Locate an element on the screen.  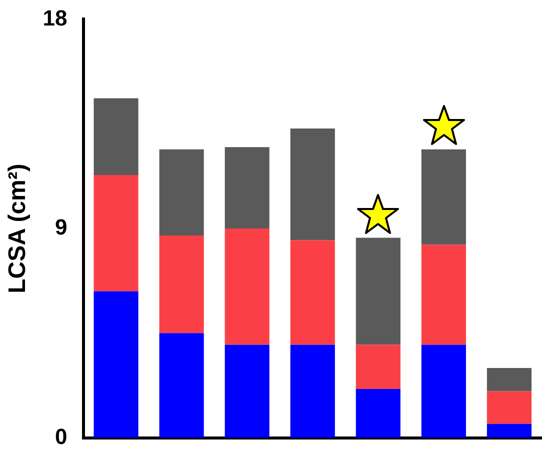
y-tick-label: 0 is located at coordinates (61, 436).